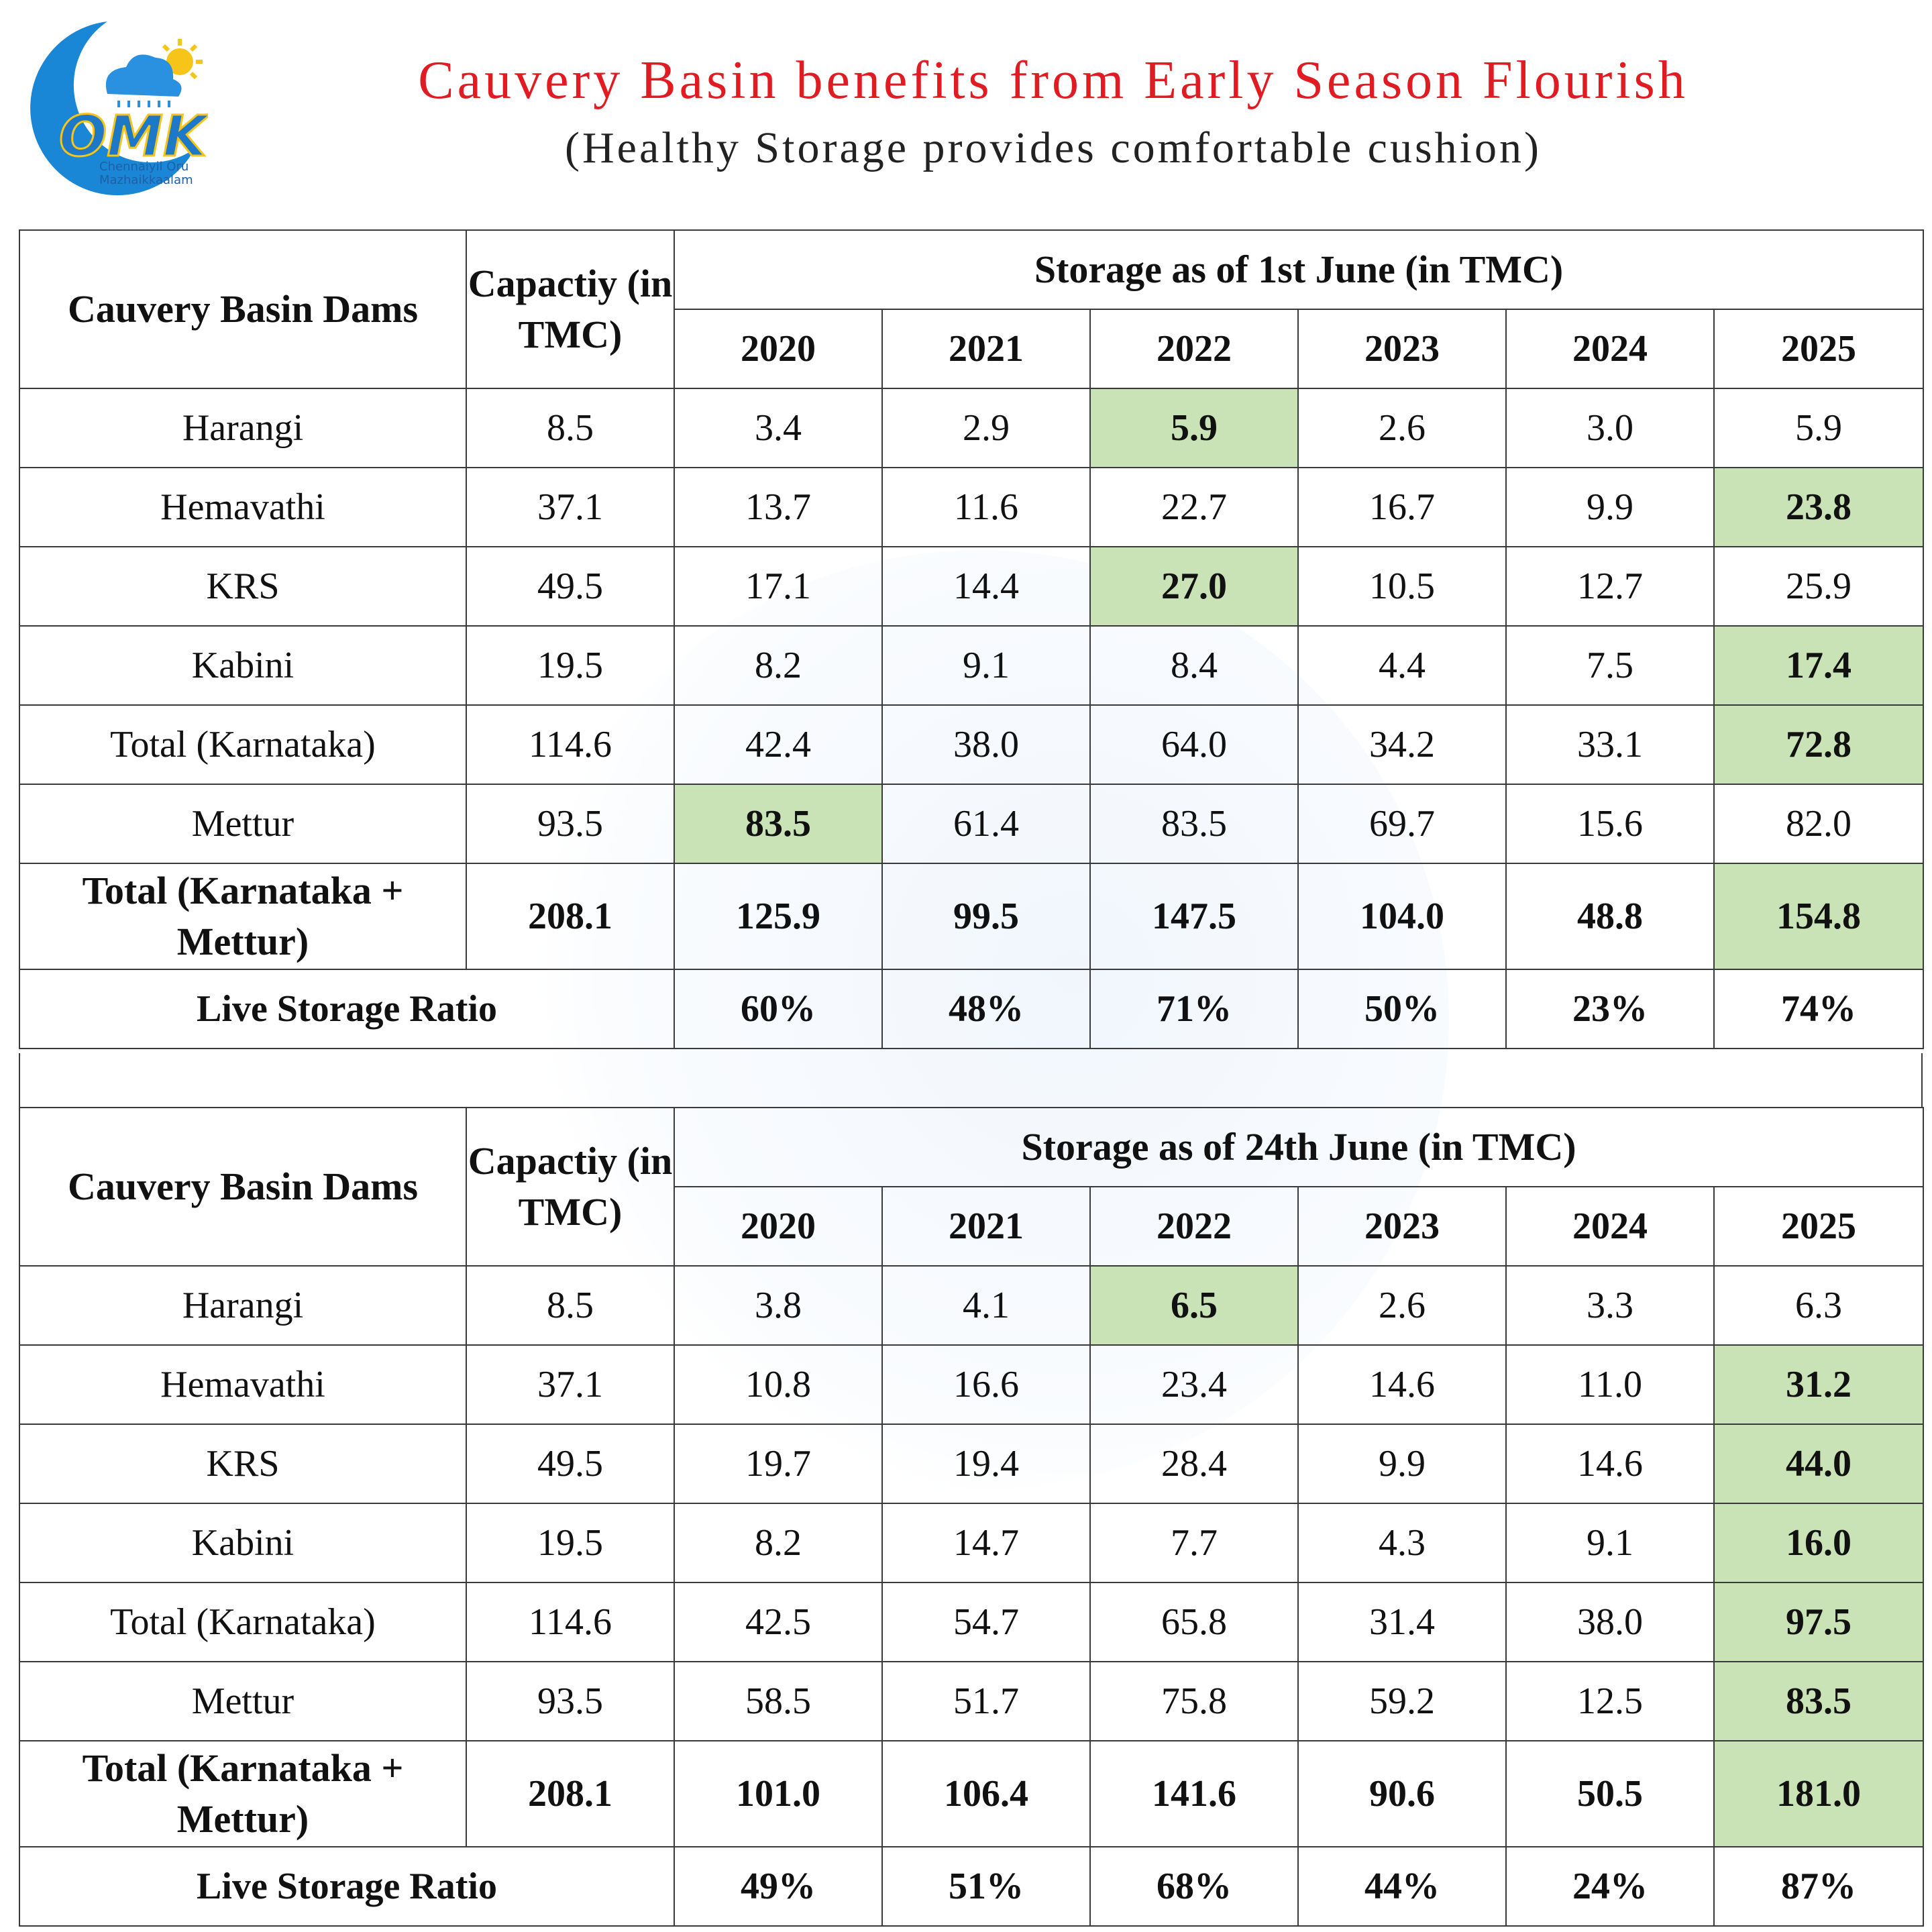 The width and height of the screenshot is (1932, 1932). Describe the element at coordinates (1402, 507) in the screenshot. I see `storage-value: 16.7` at that location.